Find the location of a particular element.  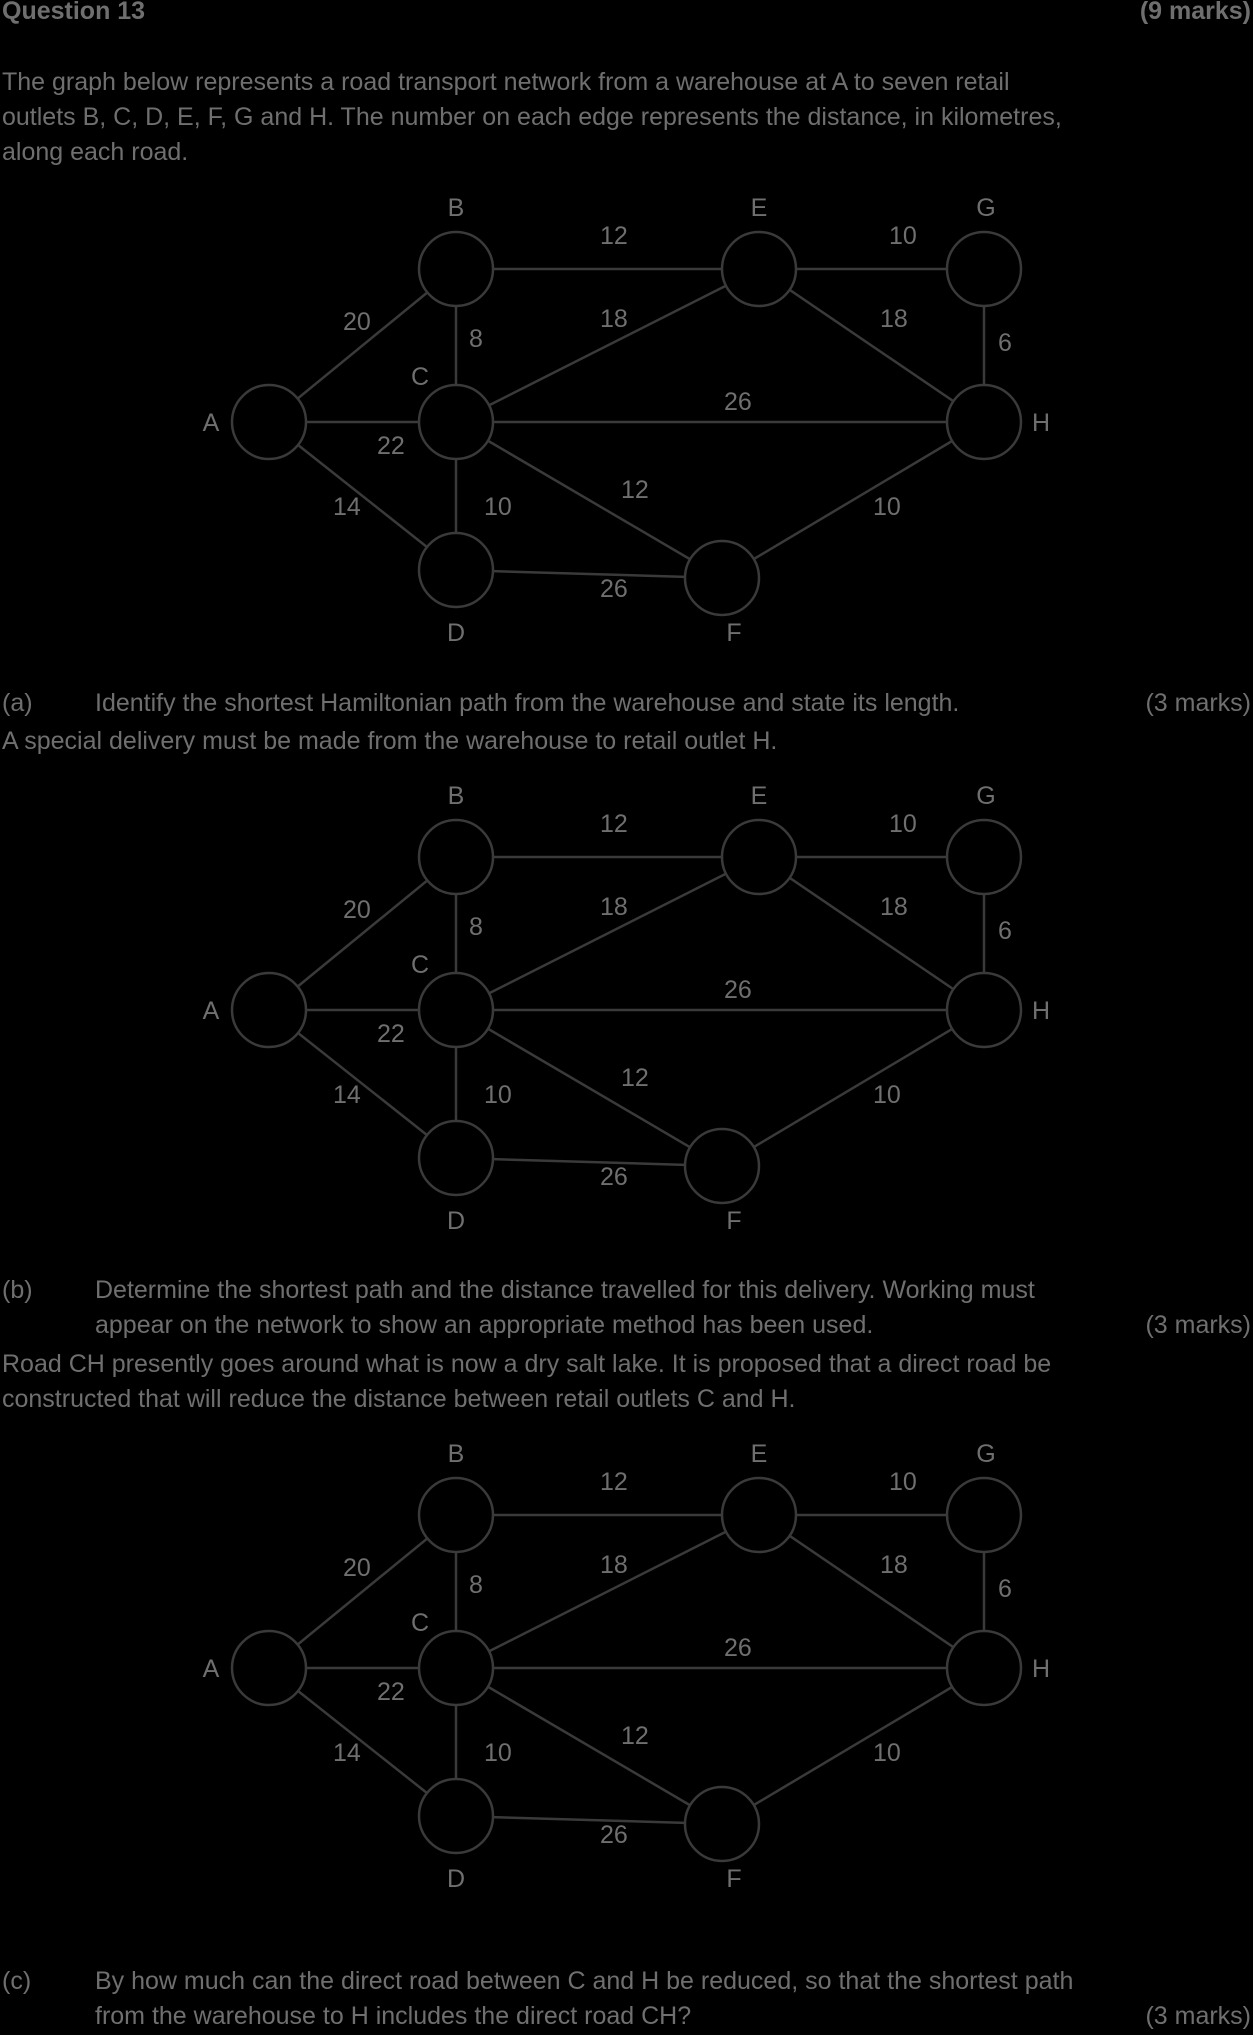

graph1-edge-weight-eh: 18 is located at coordinates (894, 319).